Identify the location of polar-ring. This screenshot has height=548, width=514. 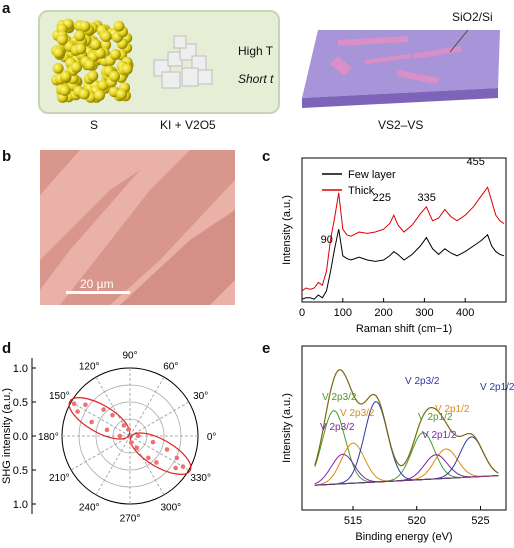
(130, 436).